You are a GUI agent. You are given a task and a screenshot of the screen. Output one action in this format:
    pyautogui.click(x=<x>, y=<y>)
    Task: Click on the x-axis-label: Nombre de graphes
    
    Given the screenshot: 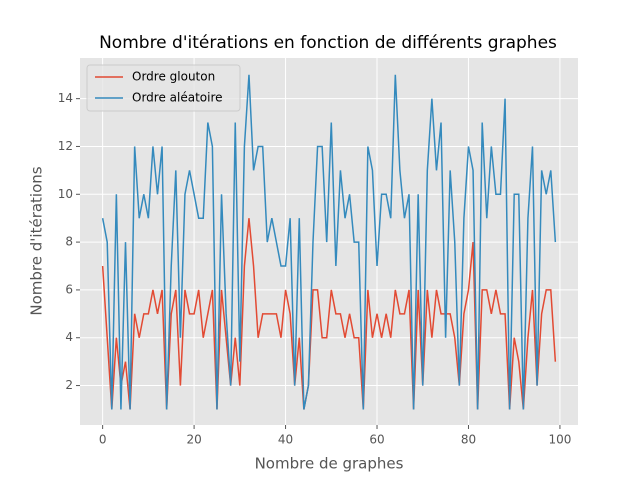 What is the action you would take?
    pyautogui.click(x=329, y=464)
    